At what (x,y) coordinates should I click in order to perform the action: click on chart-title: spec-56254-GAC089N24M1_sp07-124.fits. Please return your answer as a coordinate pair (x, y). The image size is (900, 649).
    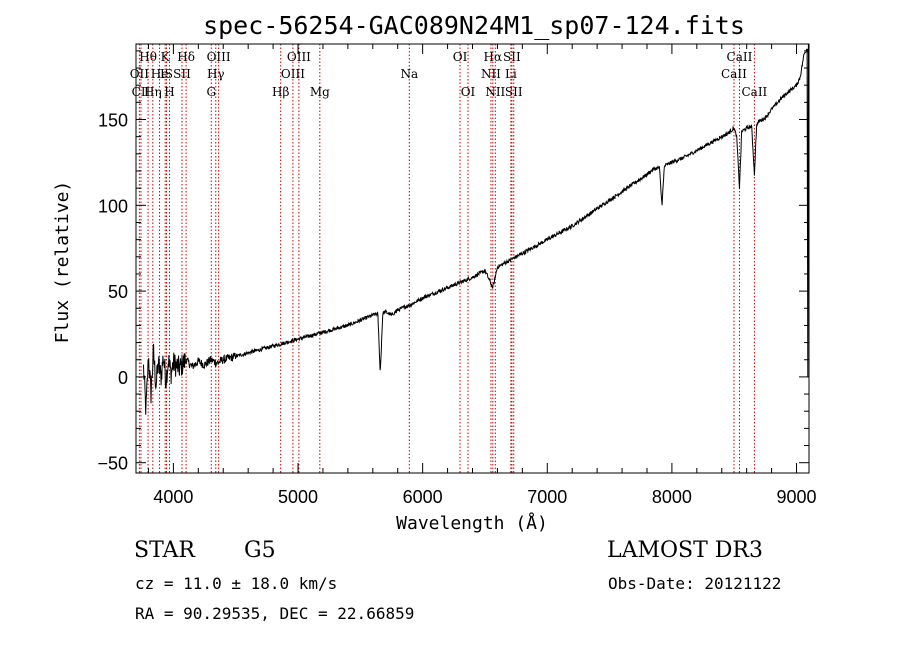
    Looking at the image, I should click on (474, 25).